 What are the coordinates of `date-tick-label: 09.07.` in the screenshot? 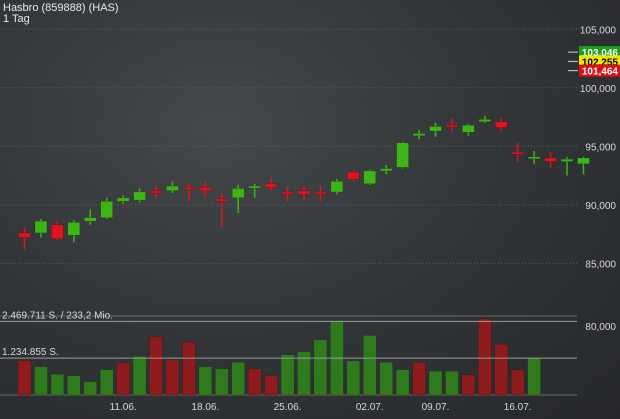 It's located at (436, 407).